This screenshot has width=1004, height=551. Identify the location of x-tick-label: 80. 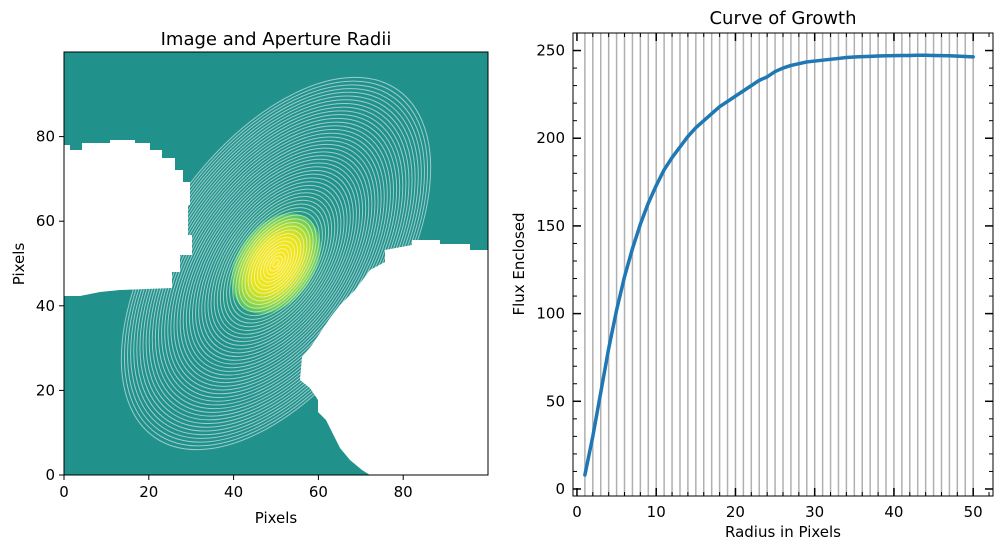
(403, 492).